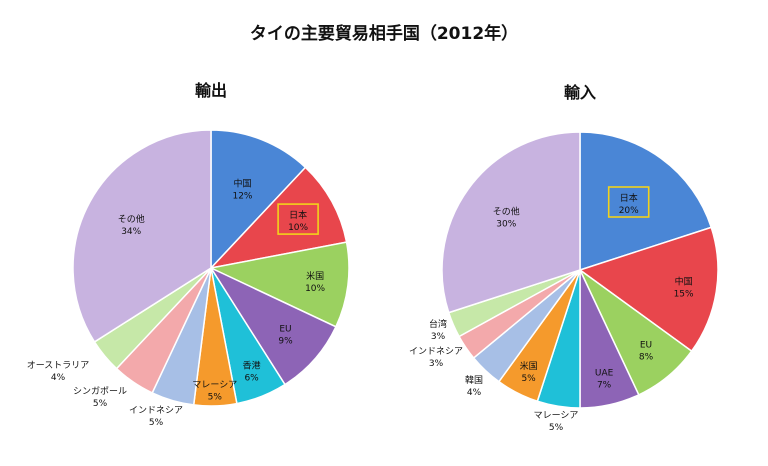  What do you see at coordinates (629, 198) in the screenshot?
I see `import-slice-label-0: 日本` at bounding box center [629, 198].